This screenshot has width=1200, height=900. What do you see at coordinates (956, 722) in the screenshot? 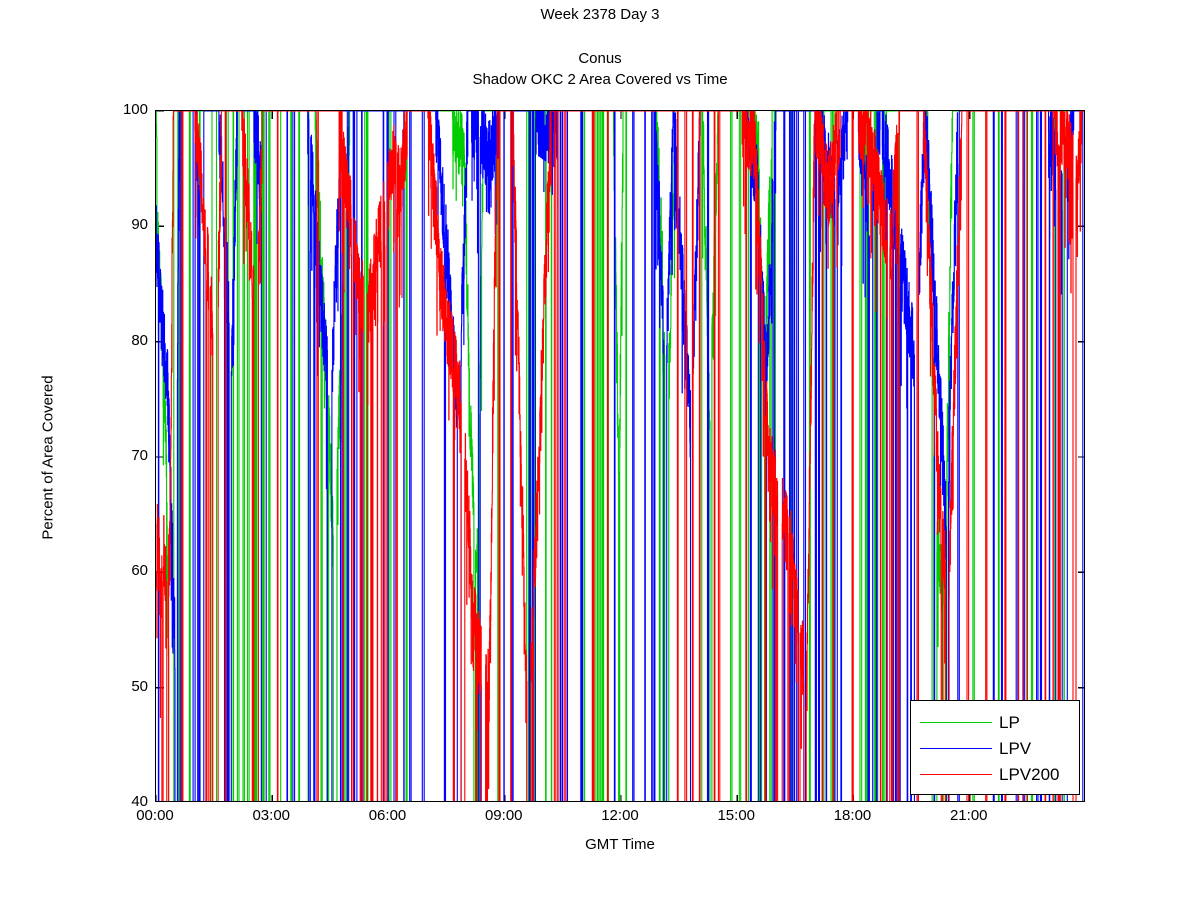
I see `legend-line-swatch-lp` at bounding box center [956, 722].